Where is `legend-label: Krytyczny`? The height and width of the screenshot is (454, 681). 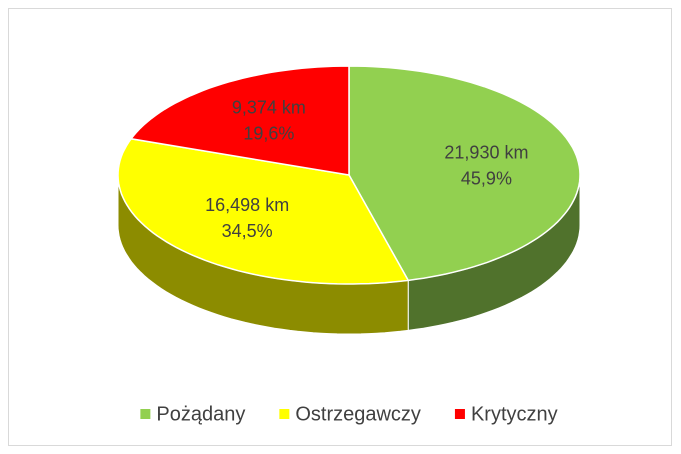 legend-label: Krytyczny is located at coordinates (514, 414).